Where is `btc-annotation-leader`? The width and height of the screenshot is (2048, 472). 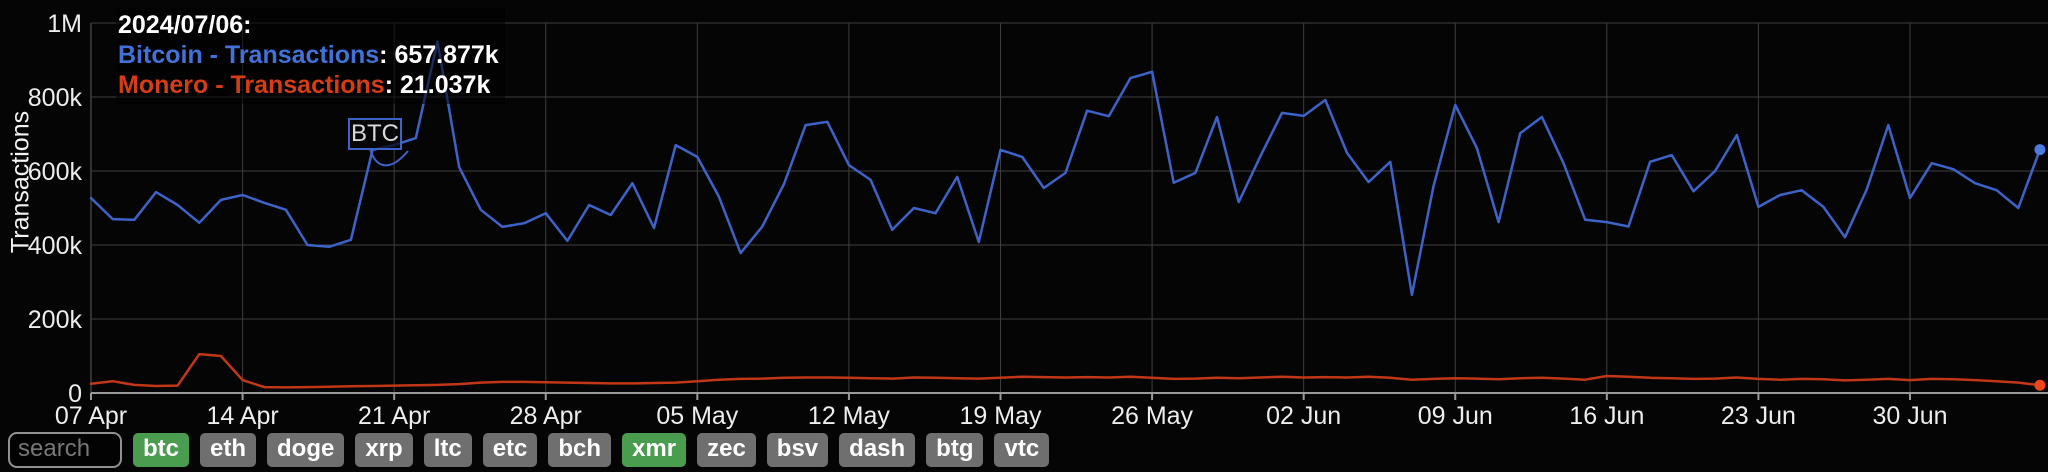
btc-annotation-leader is located at coordinates (389, 157).